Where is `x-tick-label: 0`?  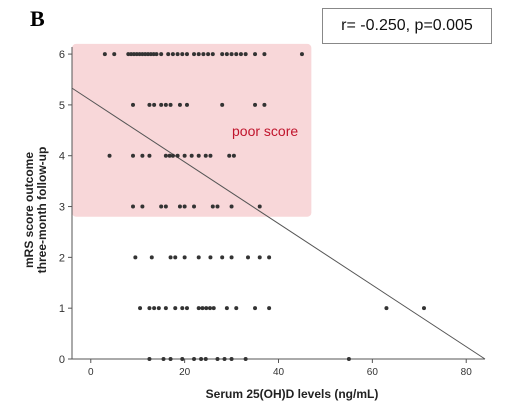
x-tick-label: 0 is located at coordinates (91, 372).